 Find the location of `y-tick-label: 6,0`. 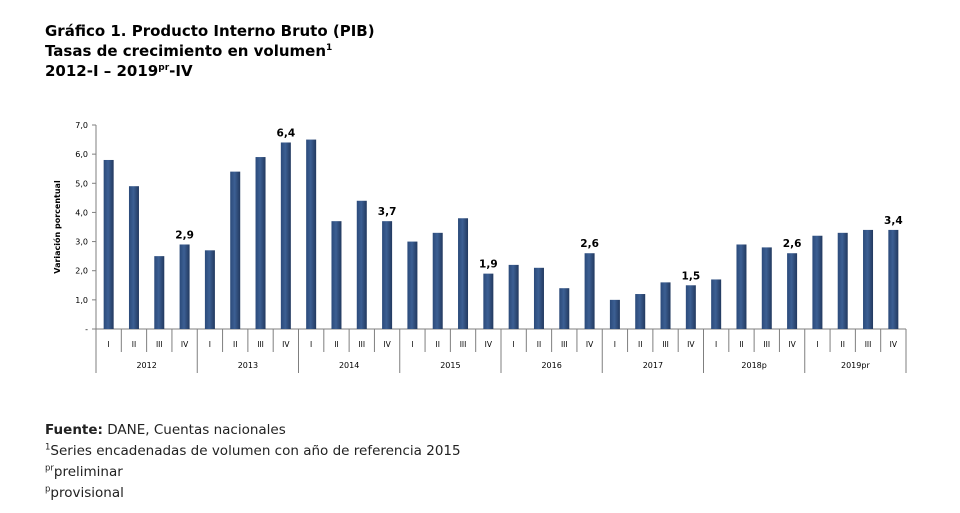

y-tick-label: 6,0 is located at coordinates (81, 154).